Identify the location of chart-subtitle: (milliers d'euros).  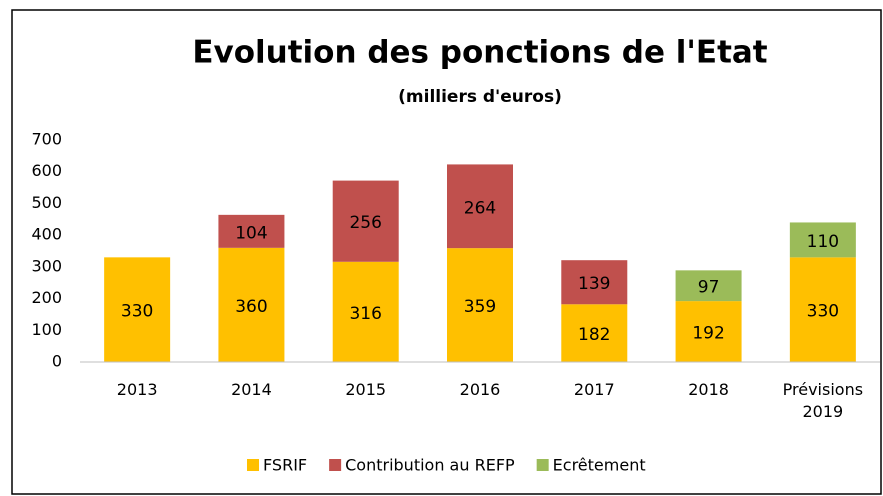
(480, 97).